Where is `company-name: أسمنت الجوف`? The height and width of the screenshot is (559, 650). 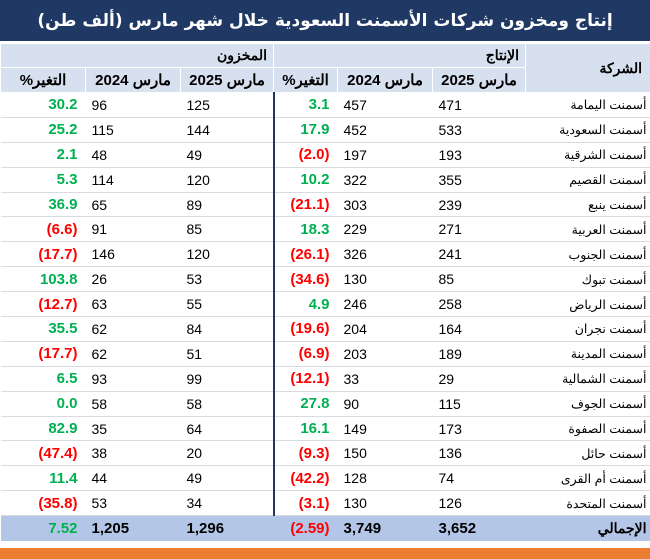
company-name: أسمنت الجوف is located at coordinates (587, 404).